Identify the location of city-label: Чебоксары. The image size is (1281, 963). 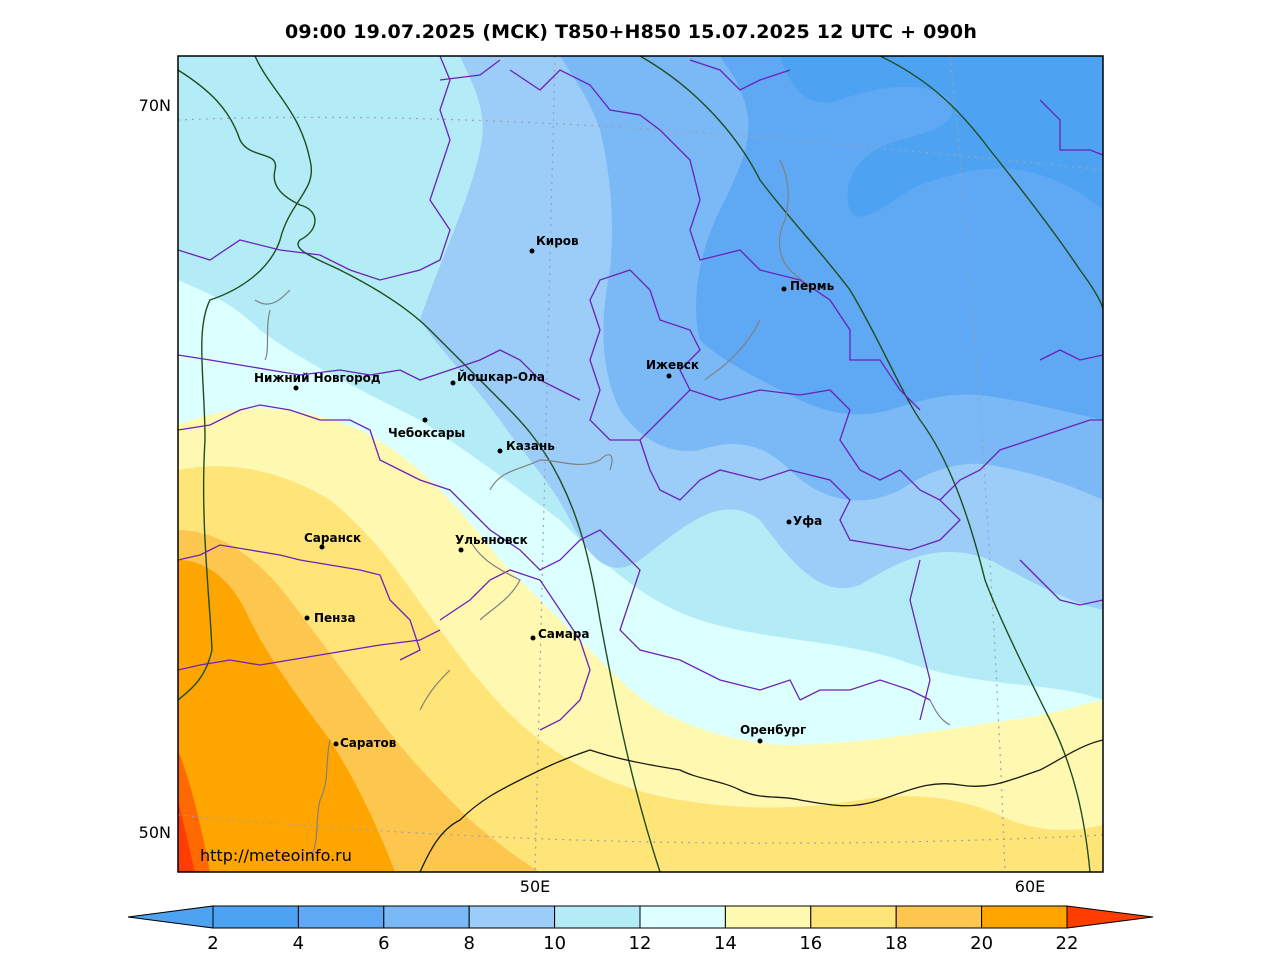
(426, 433).